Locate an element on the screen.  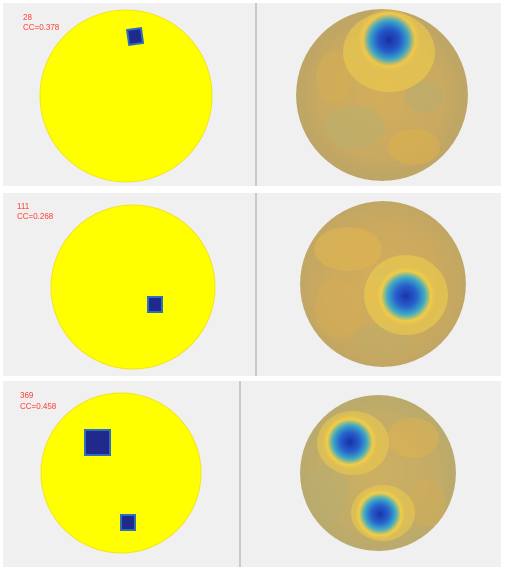
panel-2-ground-truth-image is located at coordinates (133, 287).